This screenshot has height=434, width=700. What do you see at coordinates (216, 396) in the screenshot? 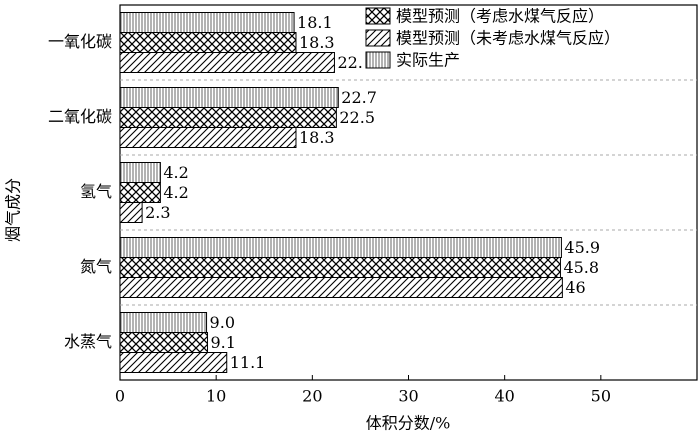
I see `x-tick-label: 10` at bounding box center [216, 396].